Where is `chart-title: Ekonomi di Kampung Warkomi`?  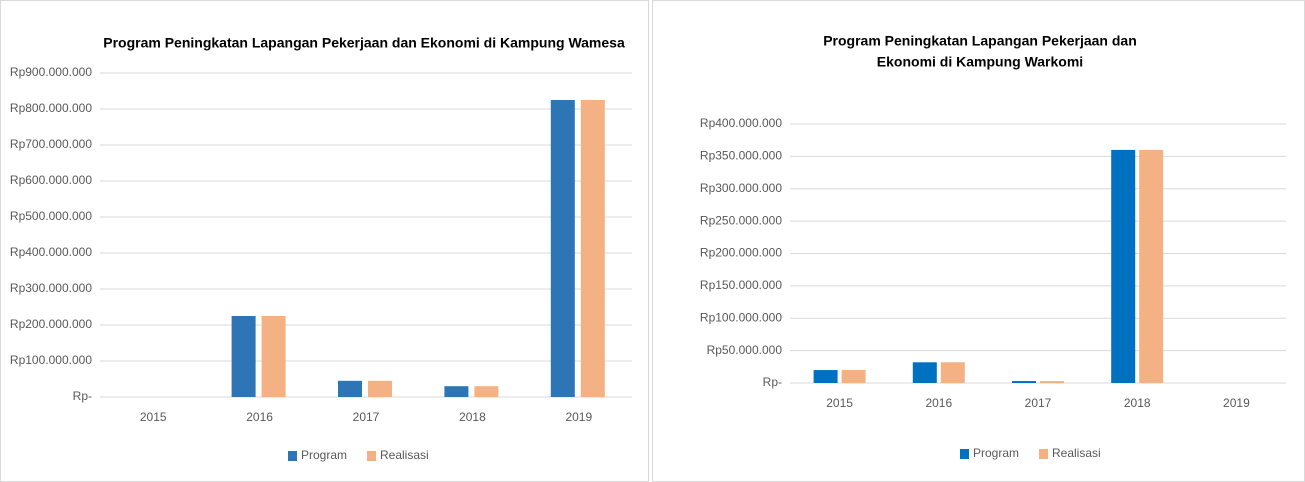 chart-title: Ekonomi di Kampung Warkomi is located at coordinates (980, 62).